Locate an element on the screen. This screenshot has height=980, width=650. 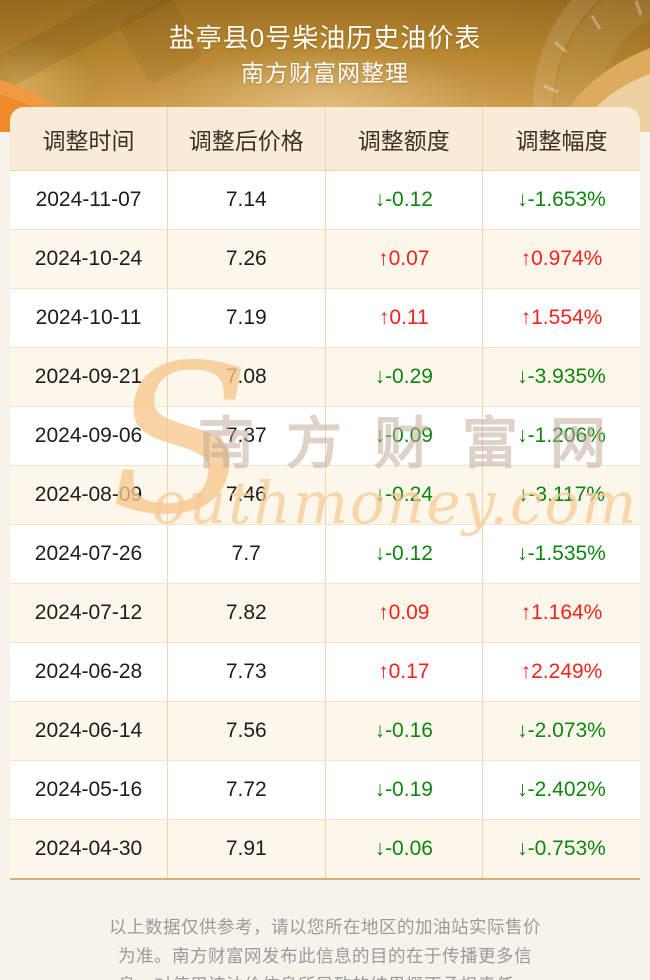
table-row: 2024-07-12 7.82 ↑0.09 ↑1.164% is located at coordinates (325, 613).